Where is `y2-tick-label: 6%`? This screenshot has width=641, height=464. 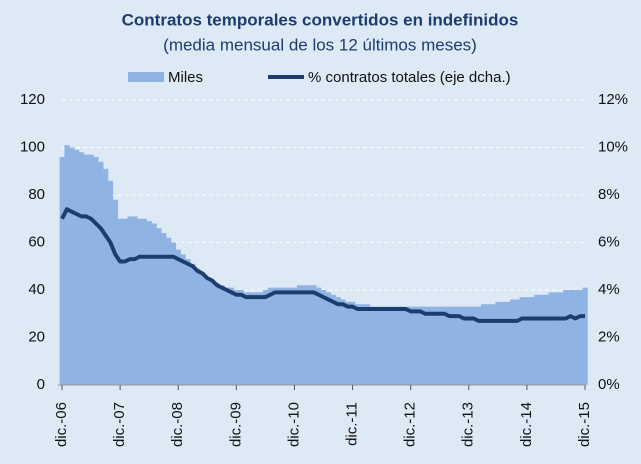 y2-tick-label: 6% is located at coordinates (609, 241).